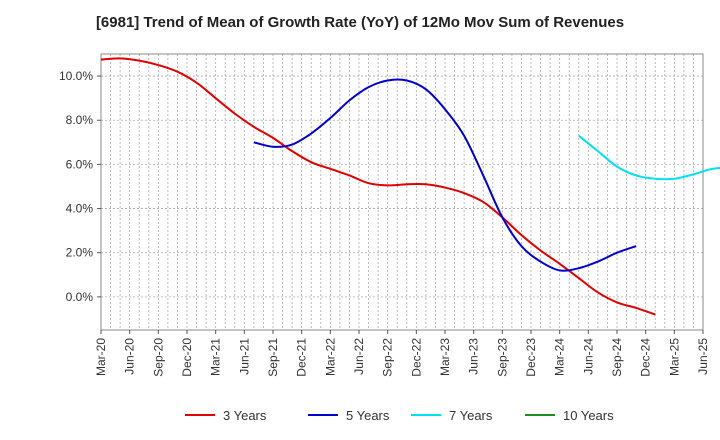 This screenshot has height=440, width=720. I want to click on x-tick-label: Mar-20, so click(101, 357).